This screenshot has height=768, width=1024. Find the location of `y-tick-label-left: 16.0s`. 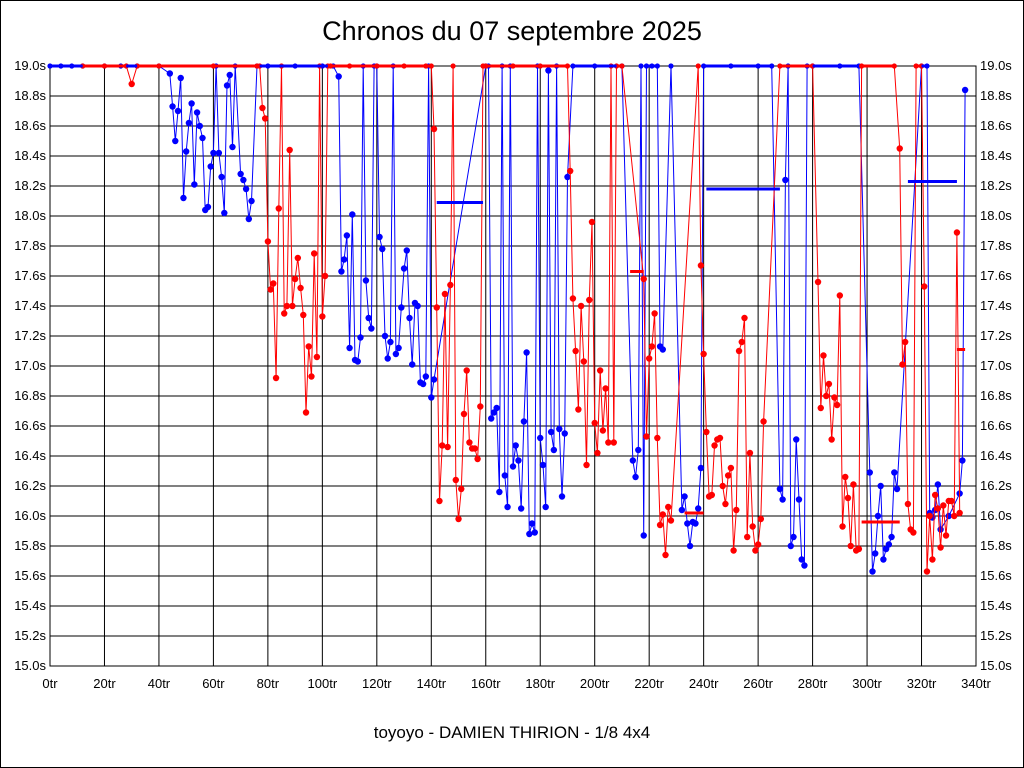

y-tick-label-left: 16.0s is located at coordinates (30, 515).